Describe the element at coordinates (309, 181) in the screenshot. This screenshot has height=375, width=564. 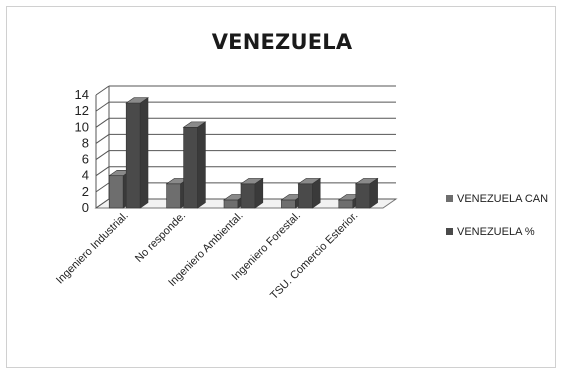
I see `bar-series2-4-top` at that location.